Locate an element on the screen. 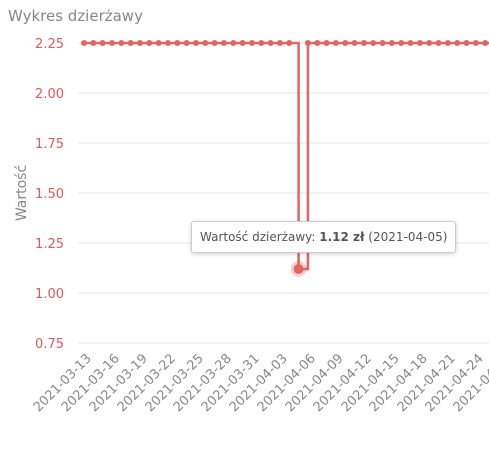 Image resolution: width=489 pixels, height=461 pixels. tooltip-date: (2021-04-05) is located at coordinates (408, 237).